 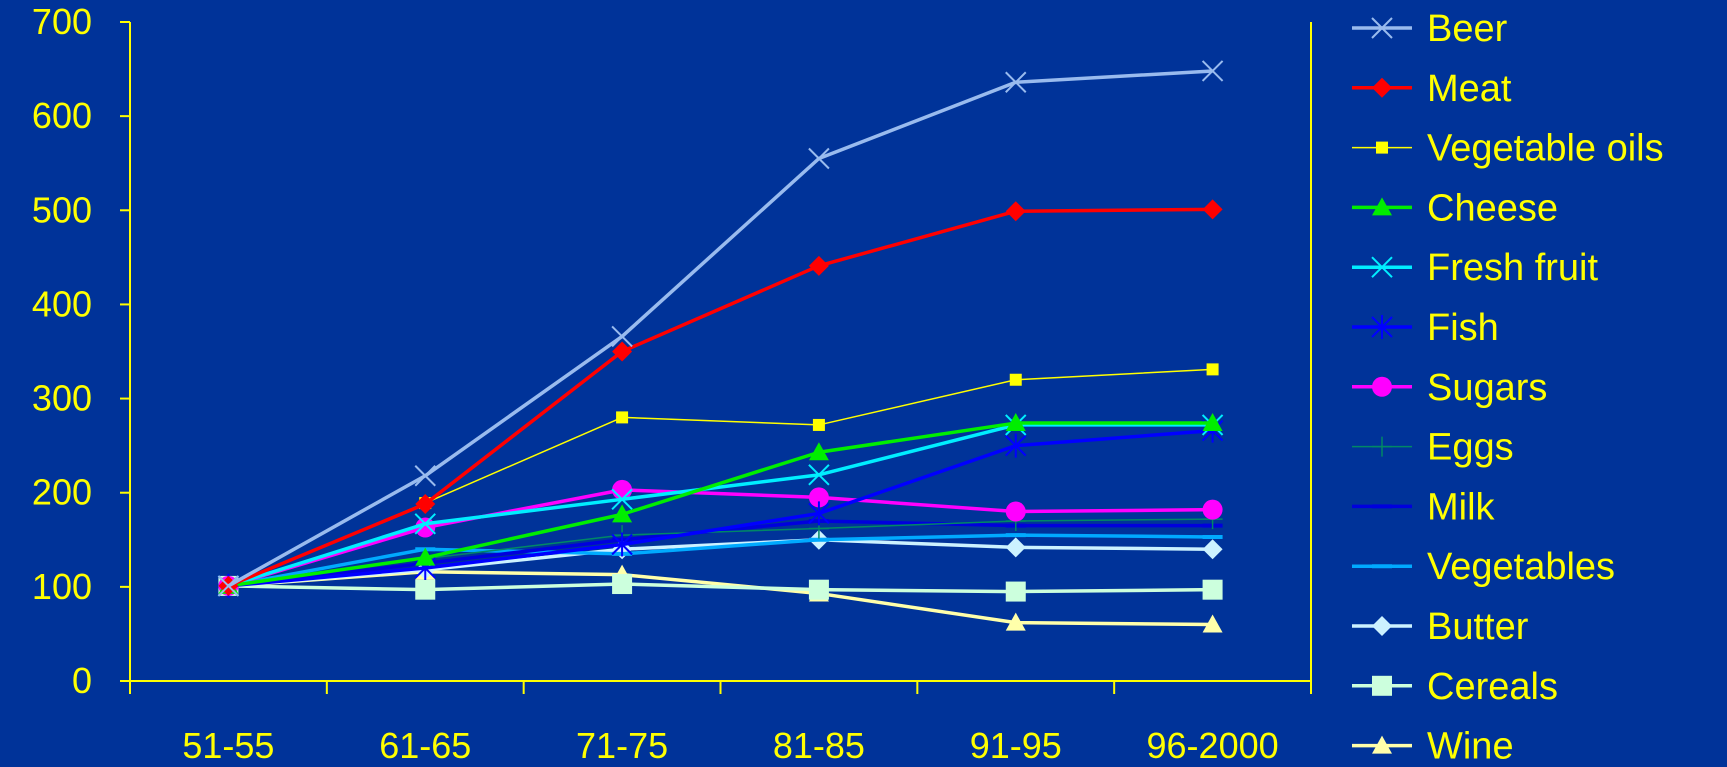 I want to click on legend-item: Fish, so click(x=1425, y=328).